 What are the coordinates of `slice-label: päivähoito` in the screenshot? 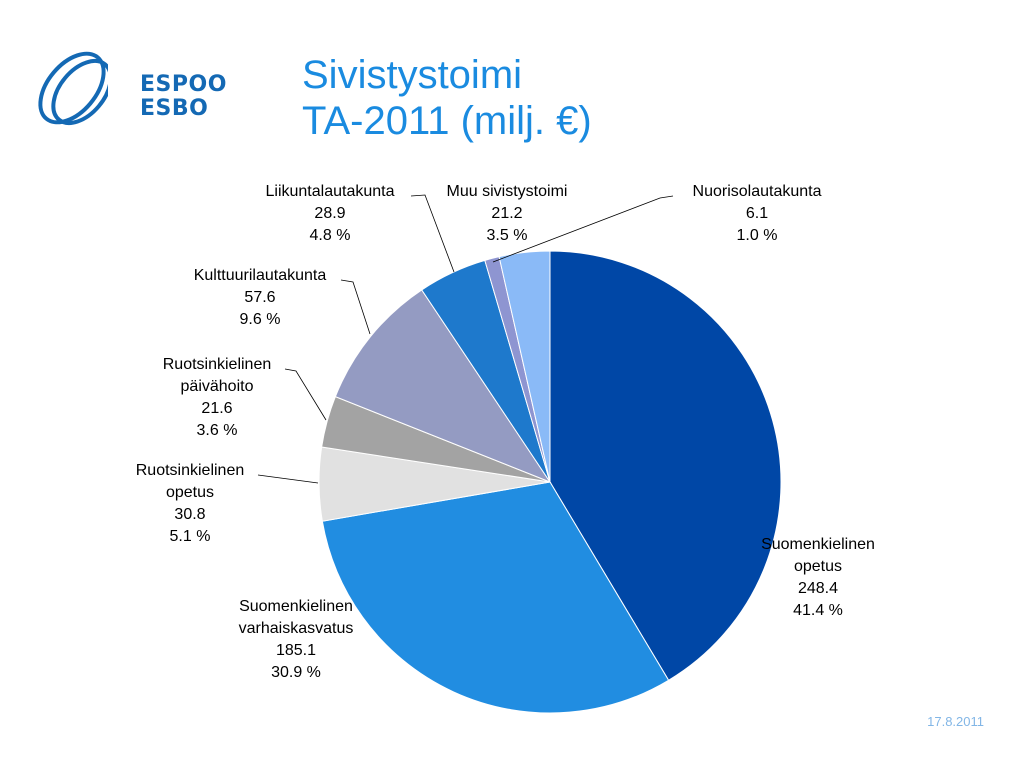 It's located at (217, 386).